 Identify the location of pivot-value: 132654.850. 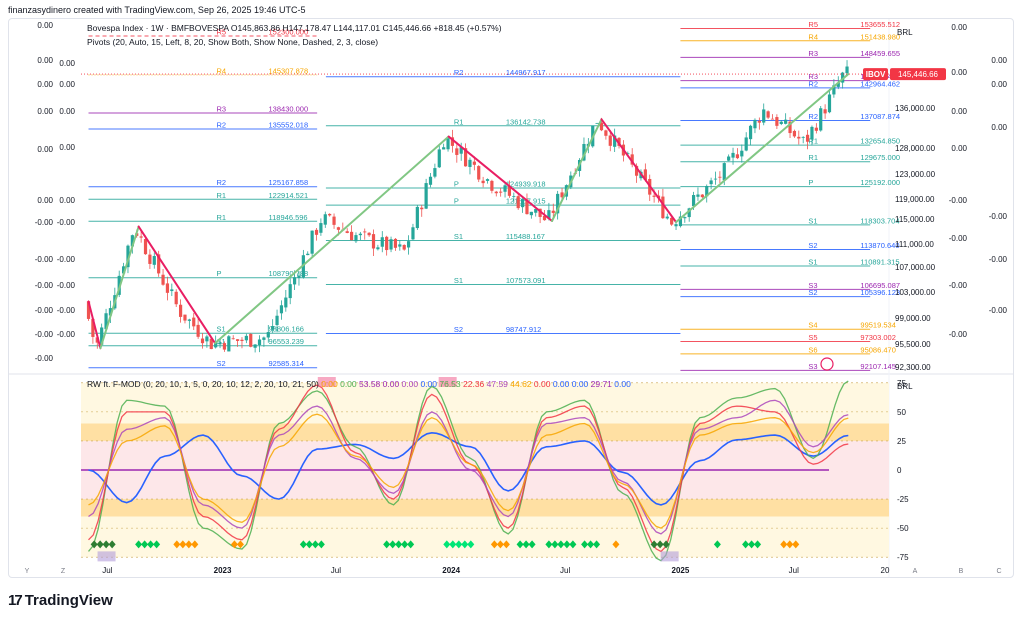
(880, 141).